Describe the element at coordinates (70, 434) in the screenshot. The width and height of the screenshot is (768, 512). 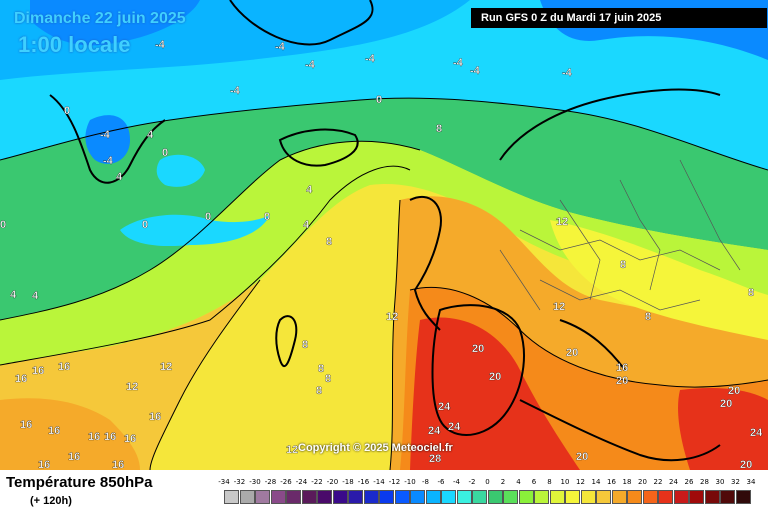
I see `field-warmer-sw` at that location.